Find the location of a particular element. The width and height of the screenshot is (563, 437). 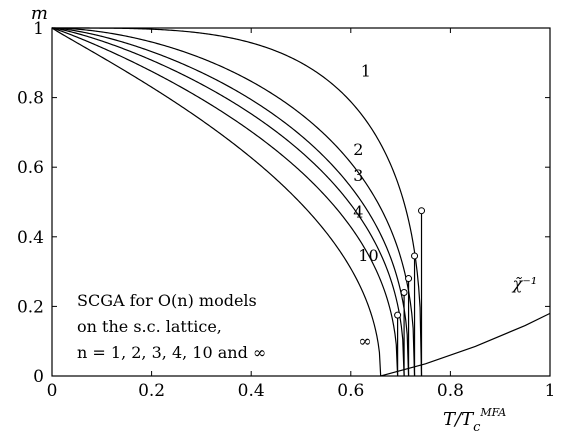

y-tick-label: 0.8 is located at coordinates (30, 99).